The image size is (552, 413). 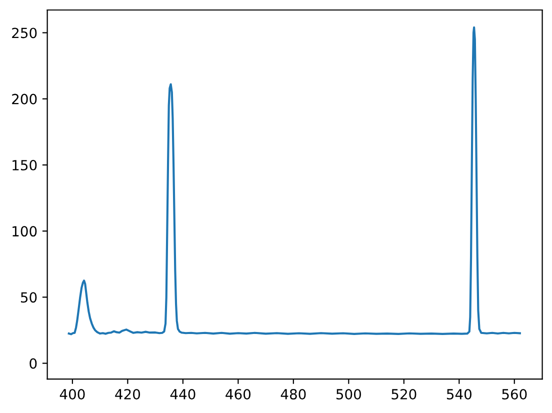 I want to click on y-tick-label: 50, so click(x=28, y=297).